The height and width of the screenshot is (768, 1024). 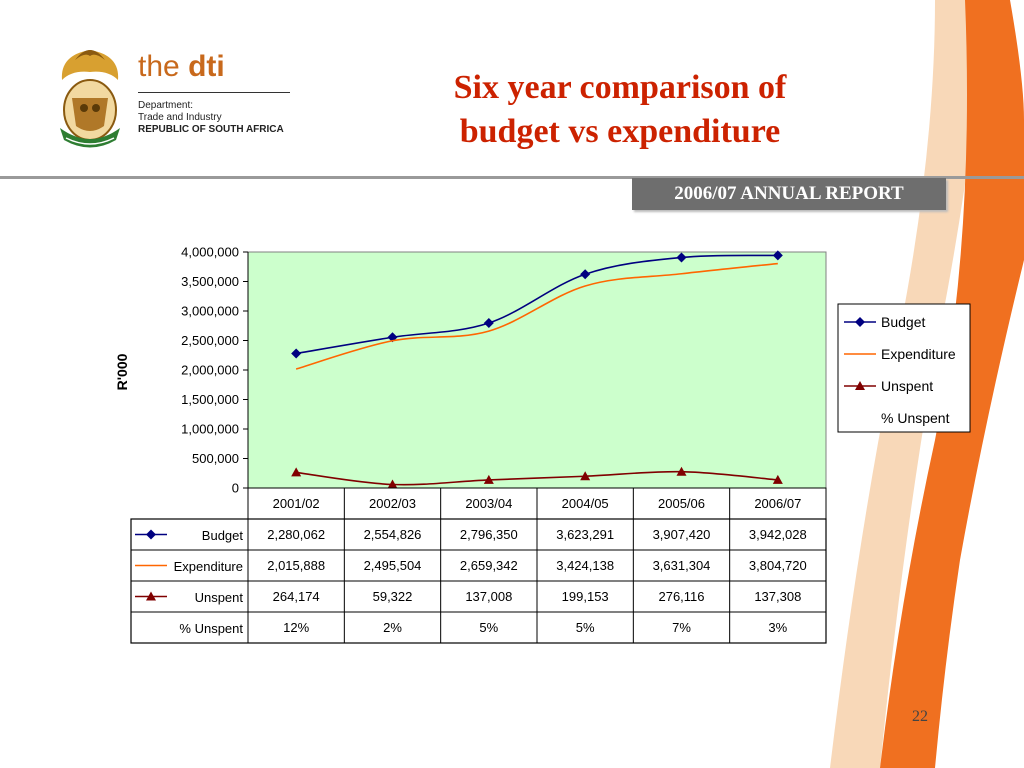 What do you see at coordinates (215, 458) in the screenshot?
I see `y-tick-label: 500,000` at bounding box center [215, 458].